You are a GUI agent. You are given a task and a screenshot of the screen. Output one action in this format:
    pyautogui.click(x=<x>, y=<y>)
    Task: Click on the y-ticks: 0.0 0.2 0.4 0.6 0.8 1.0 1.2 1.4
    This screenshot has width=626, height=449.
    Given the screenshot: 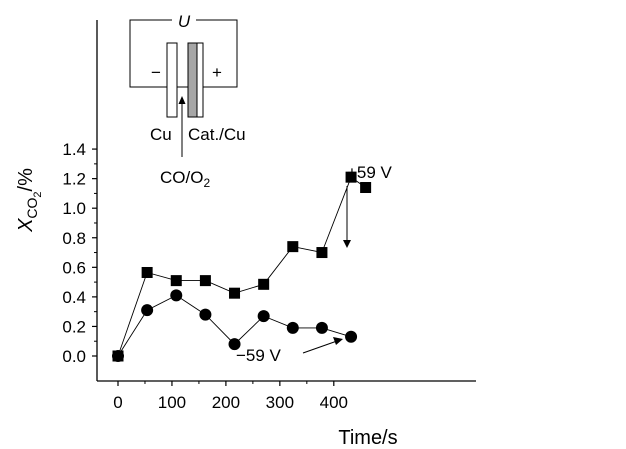 What is the action you would take?
    pyautogui.click(x=79, y=253)
    